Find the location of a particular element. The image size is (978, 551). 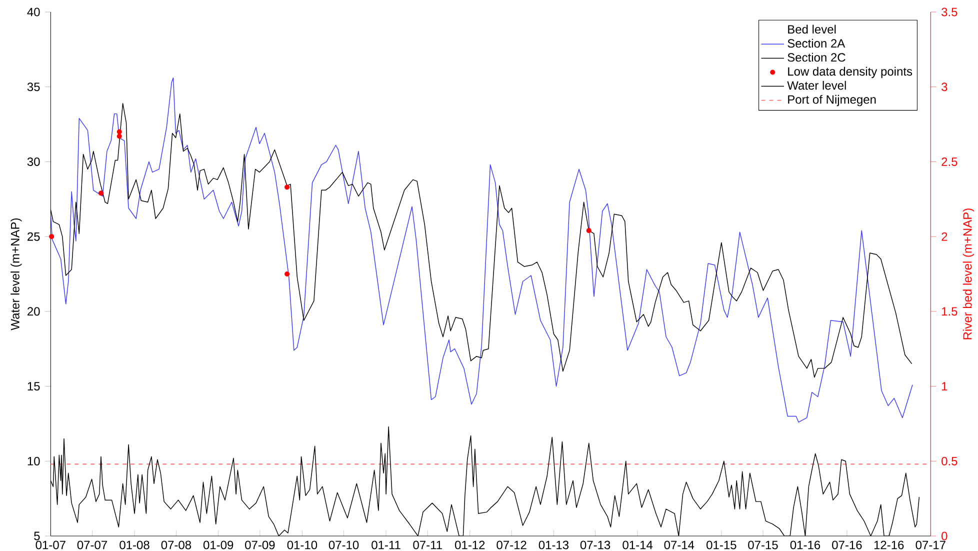

y2-tick-label: 2.5 is located at coordinates (950, 161).